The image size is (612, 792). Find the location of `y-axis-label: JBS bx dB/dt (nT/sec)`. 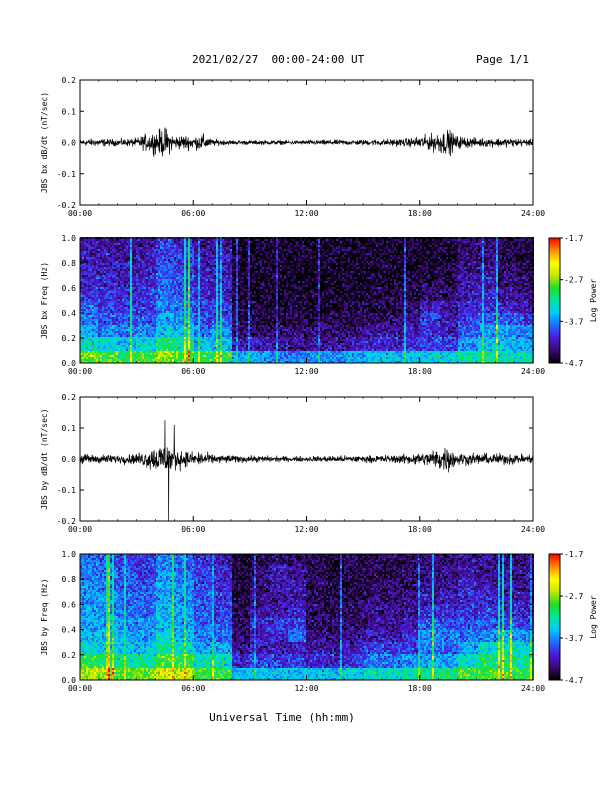

y-axis-label: JBS bx dB/dt (nT/sec) is located at coordinates (44, 142).